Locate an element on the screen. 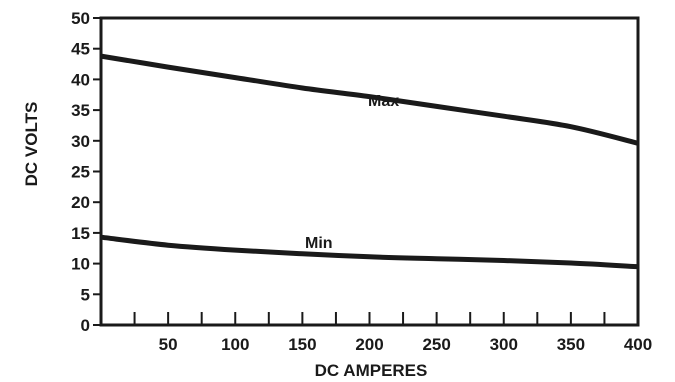 The height and width of the screenshot is (382, 675). y-tick-label: 40 is located at coordinates (80, 79).